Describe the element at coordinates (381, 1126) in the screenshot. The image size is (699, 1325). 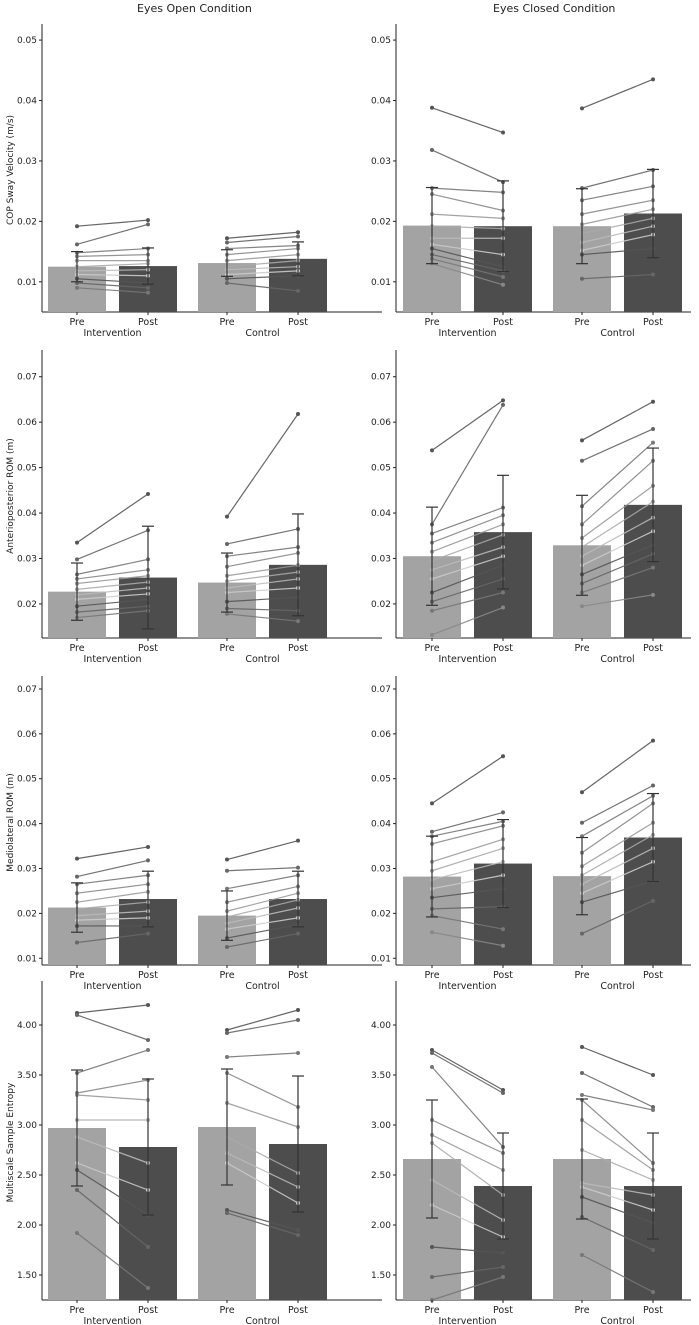
I see `y-tick-label: 3.00` at that location.